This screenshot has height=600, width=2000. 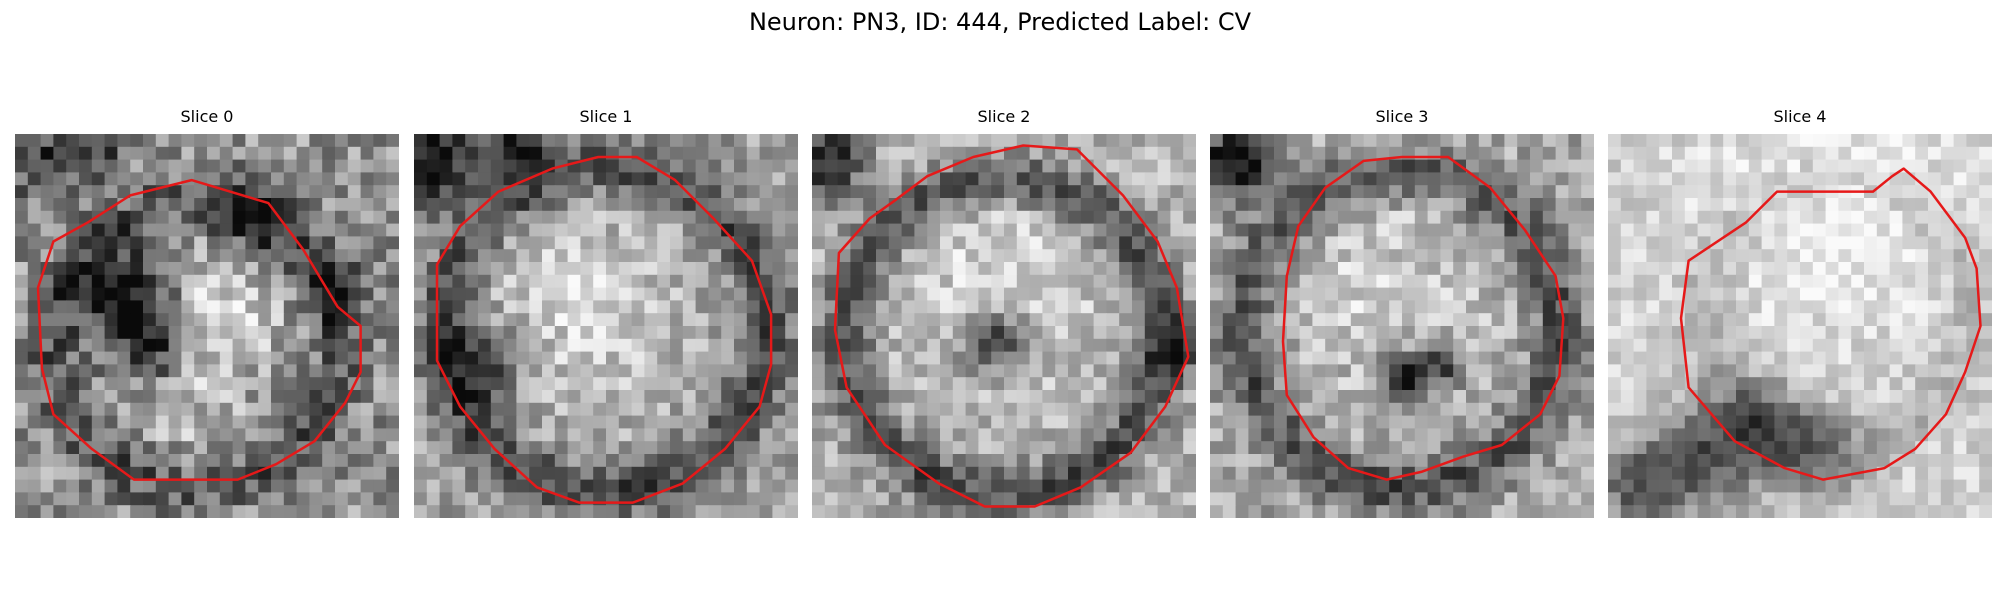 I want to click on slice-2-image, so click(x=1004, y=326).